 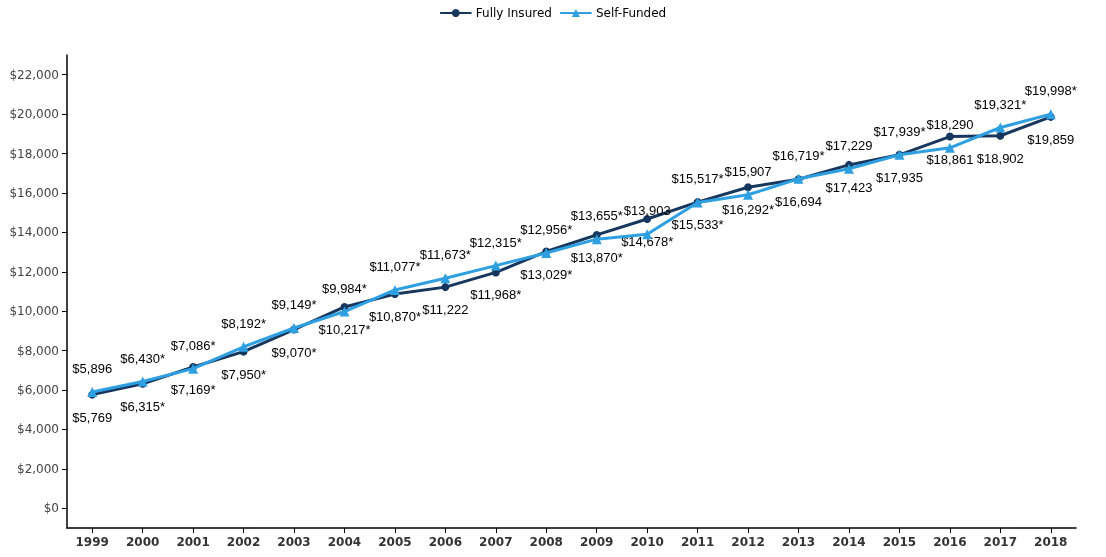 I want to click on data-label: $9,984*, so click(x=344, y=288).